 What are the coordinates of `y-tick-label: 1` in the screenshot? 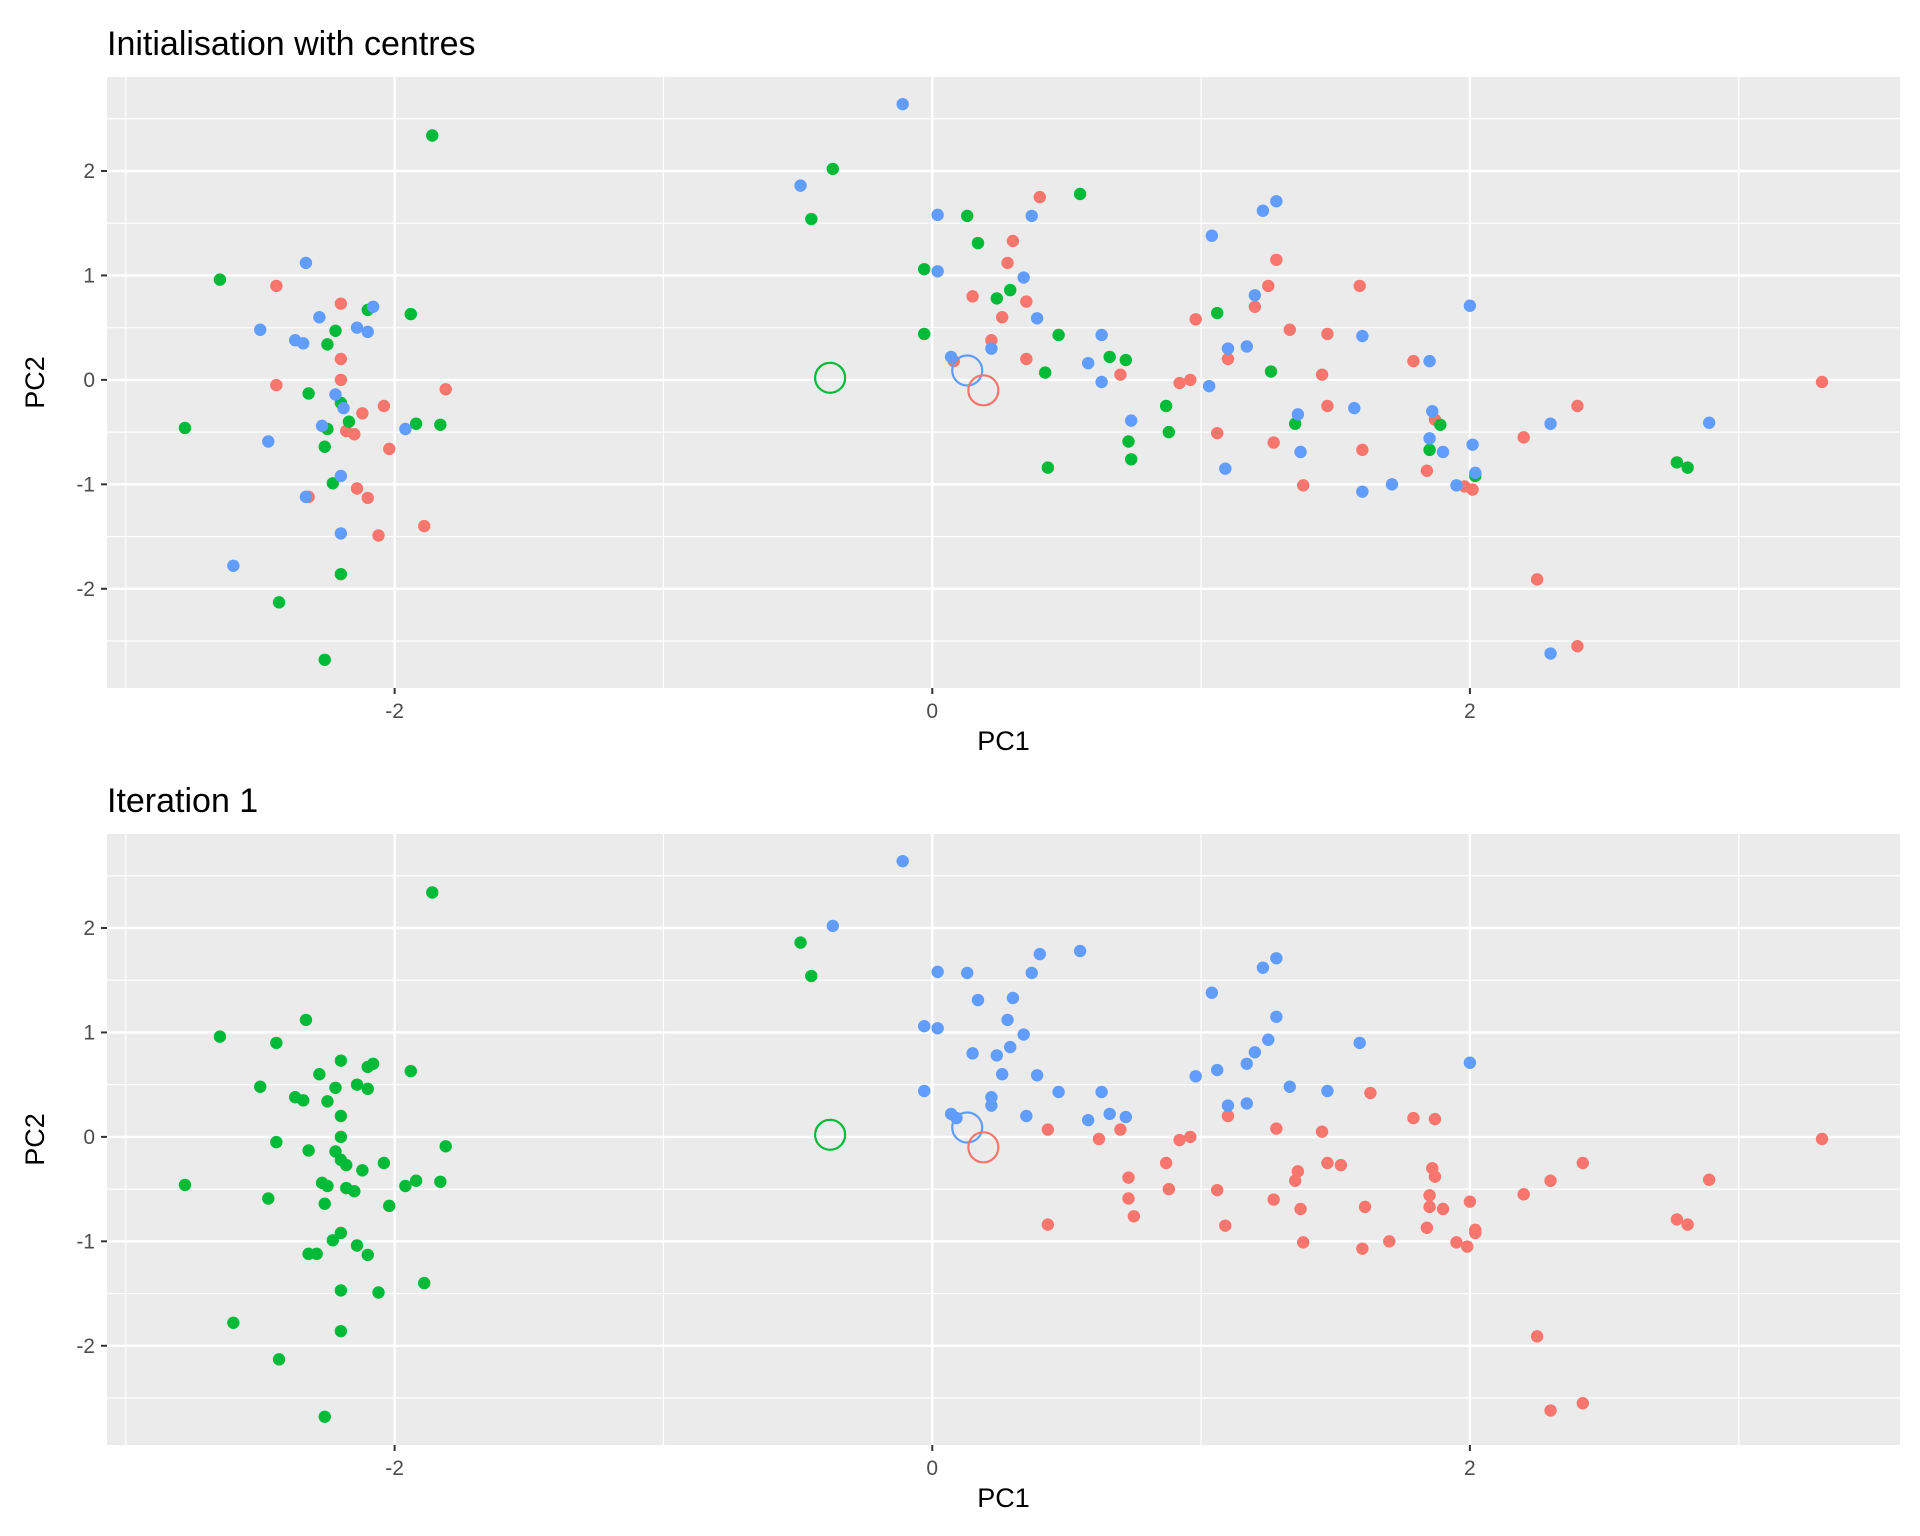 It's located at (89, 275).